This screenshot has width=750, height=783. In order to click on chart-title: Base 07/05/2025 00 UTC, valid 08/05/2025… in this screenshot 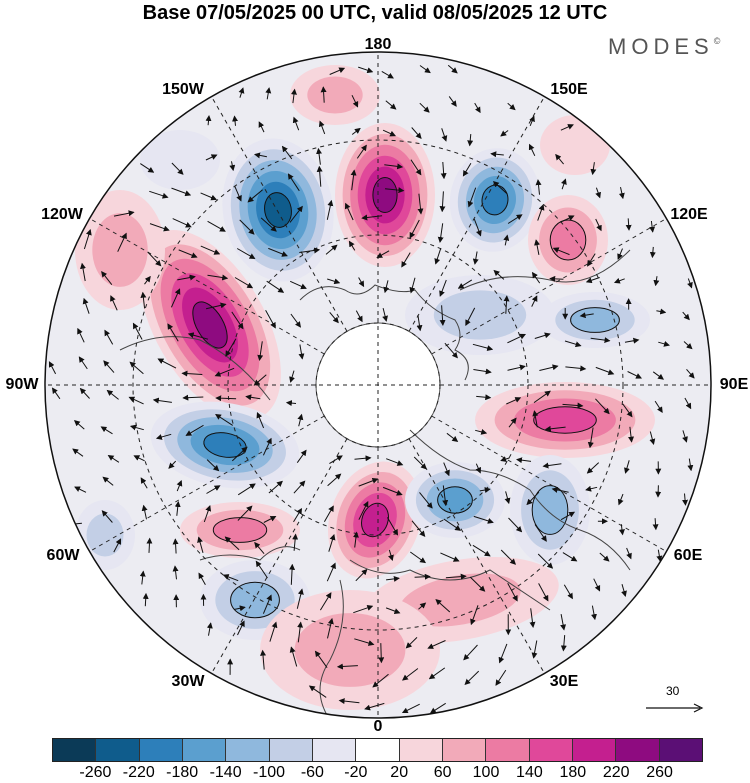, I will do `click(375, 13)`.